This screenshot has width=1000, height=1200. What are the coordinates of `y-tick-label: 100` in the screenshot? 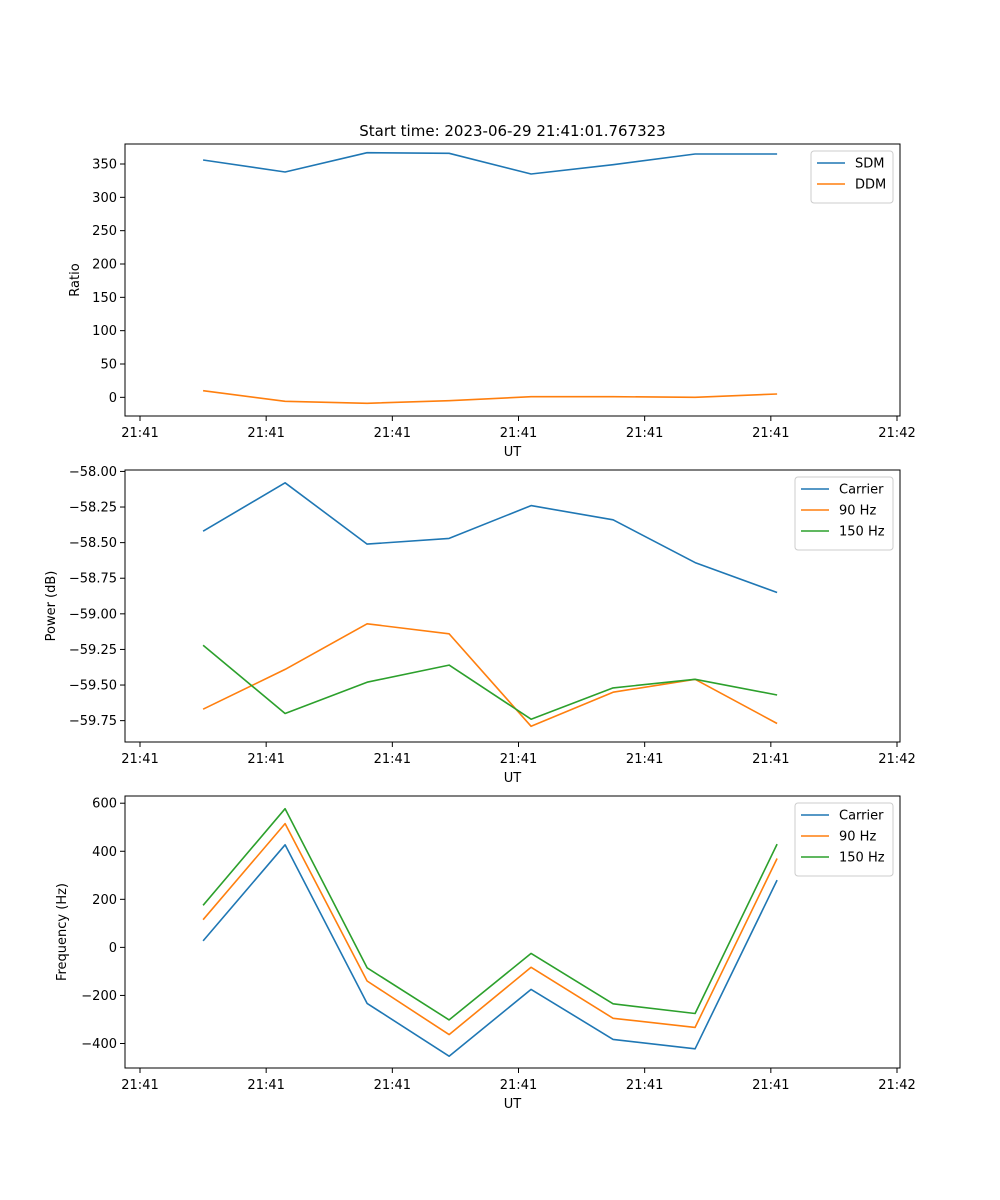 It's located at (104, 331).